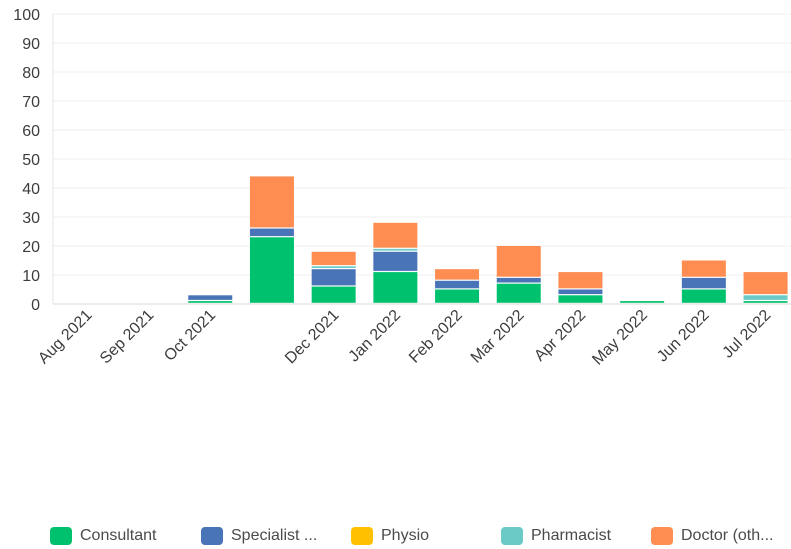 The width and height of the screenshot is (791, 549). Describe the element at coordinates (35, 305) in the screenshot. I see `y-tick-label: 0` at that location.